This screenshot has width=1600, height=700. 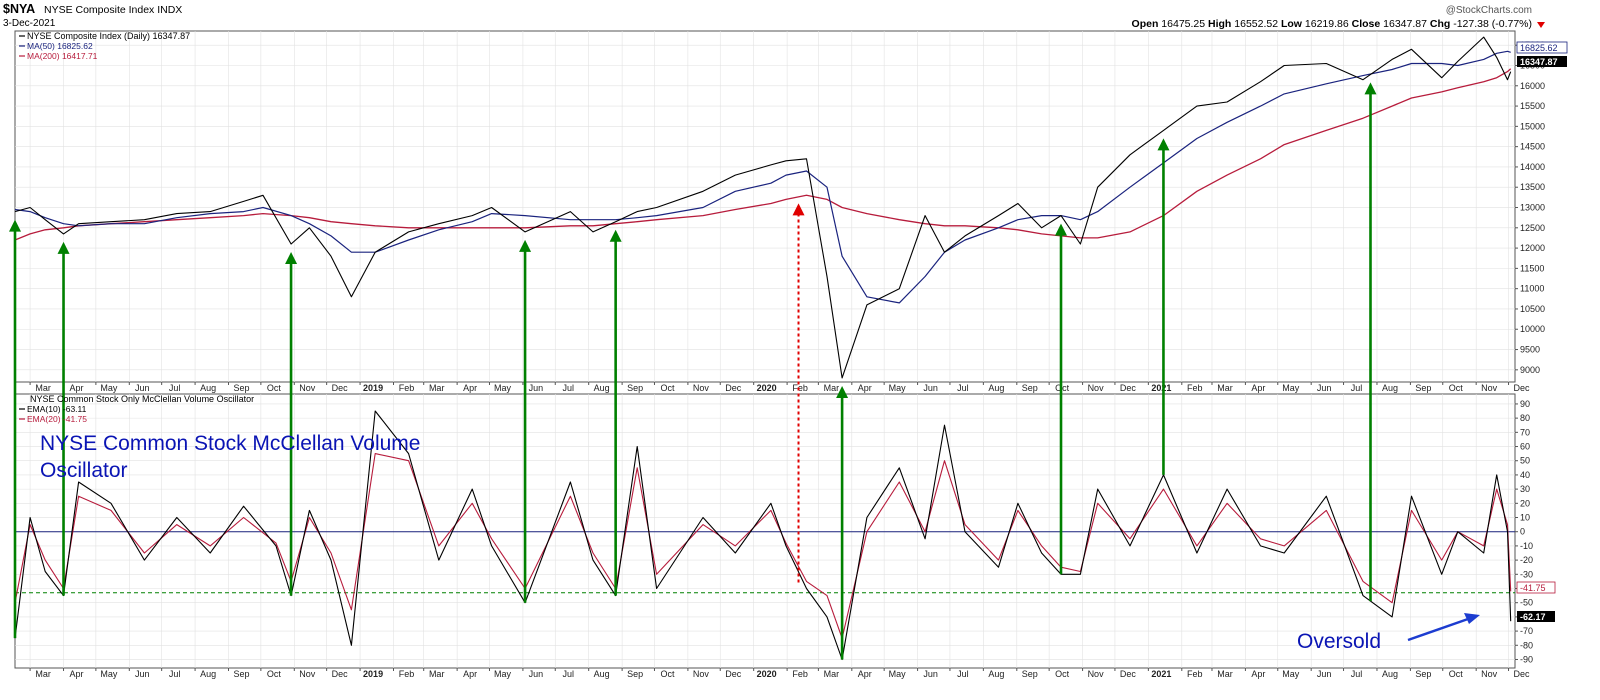 What do you see at coordinates (1440, 24) in the screenshot?
I see `chg-label: Chg` at bounding box center [1440, 24].